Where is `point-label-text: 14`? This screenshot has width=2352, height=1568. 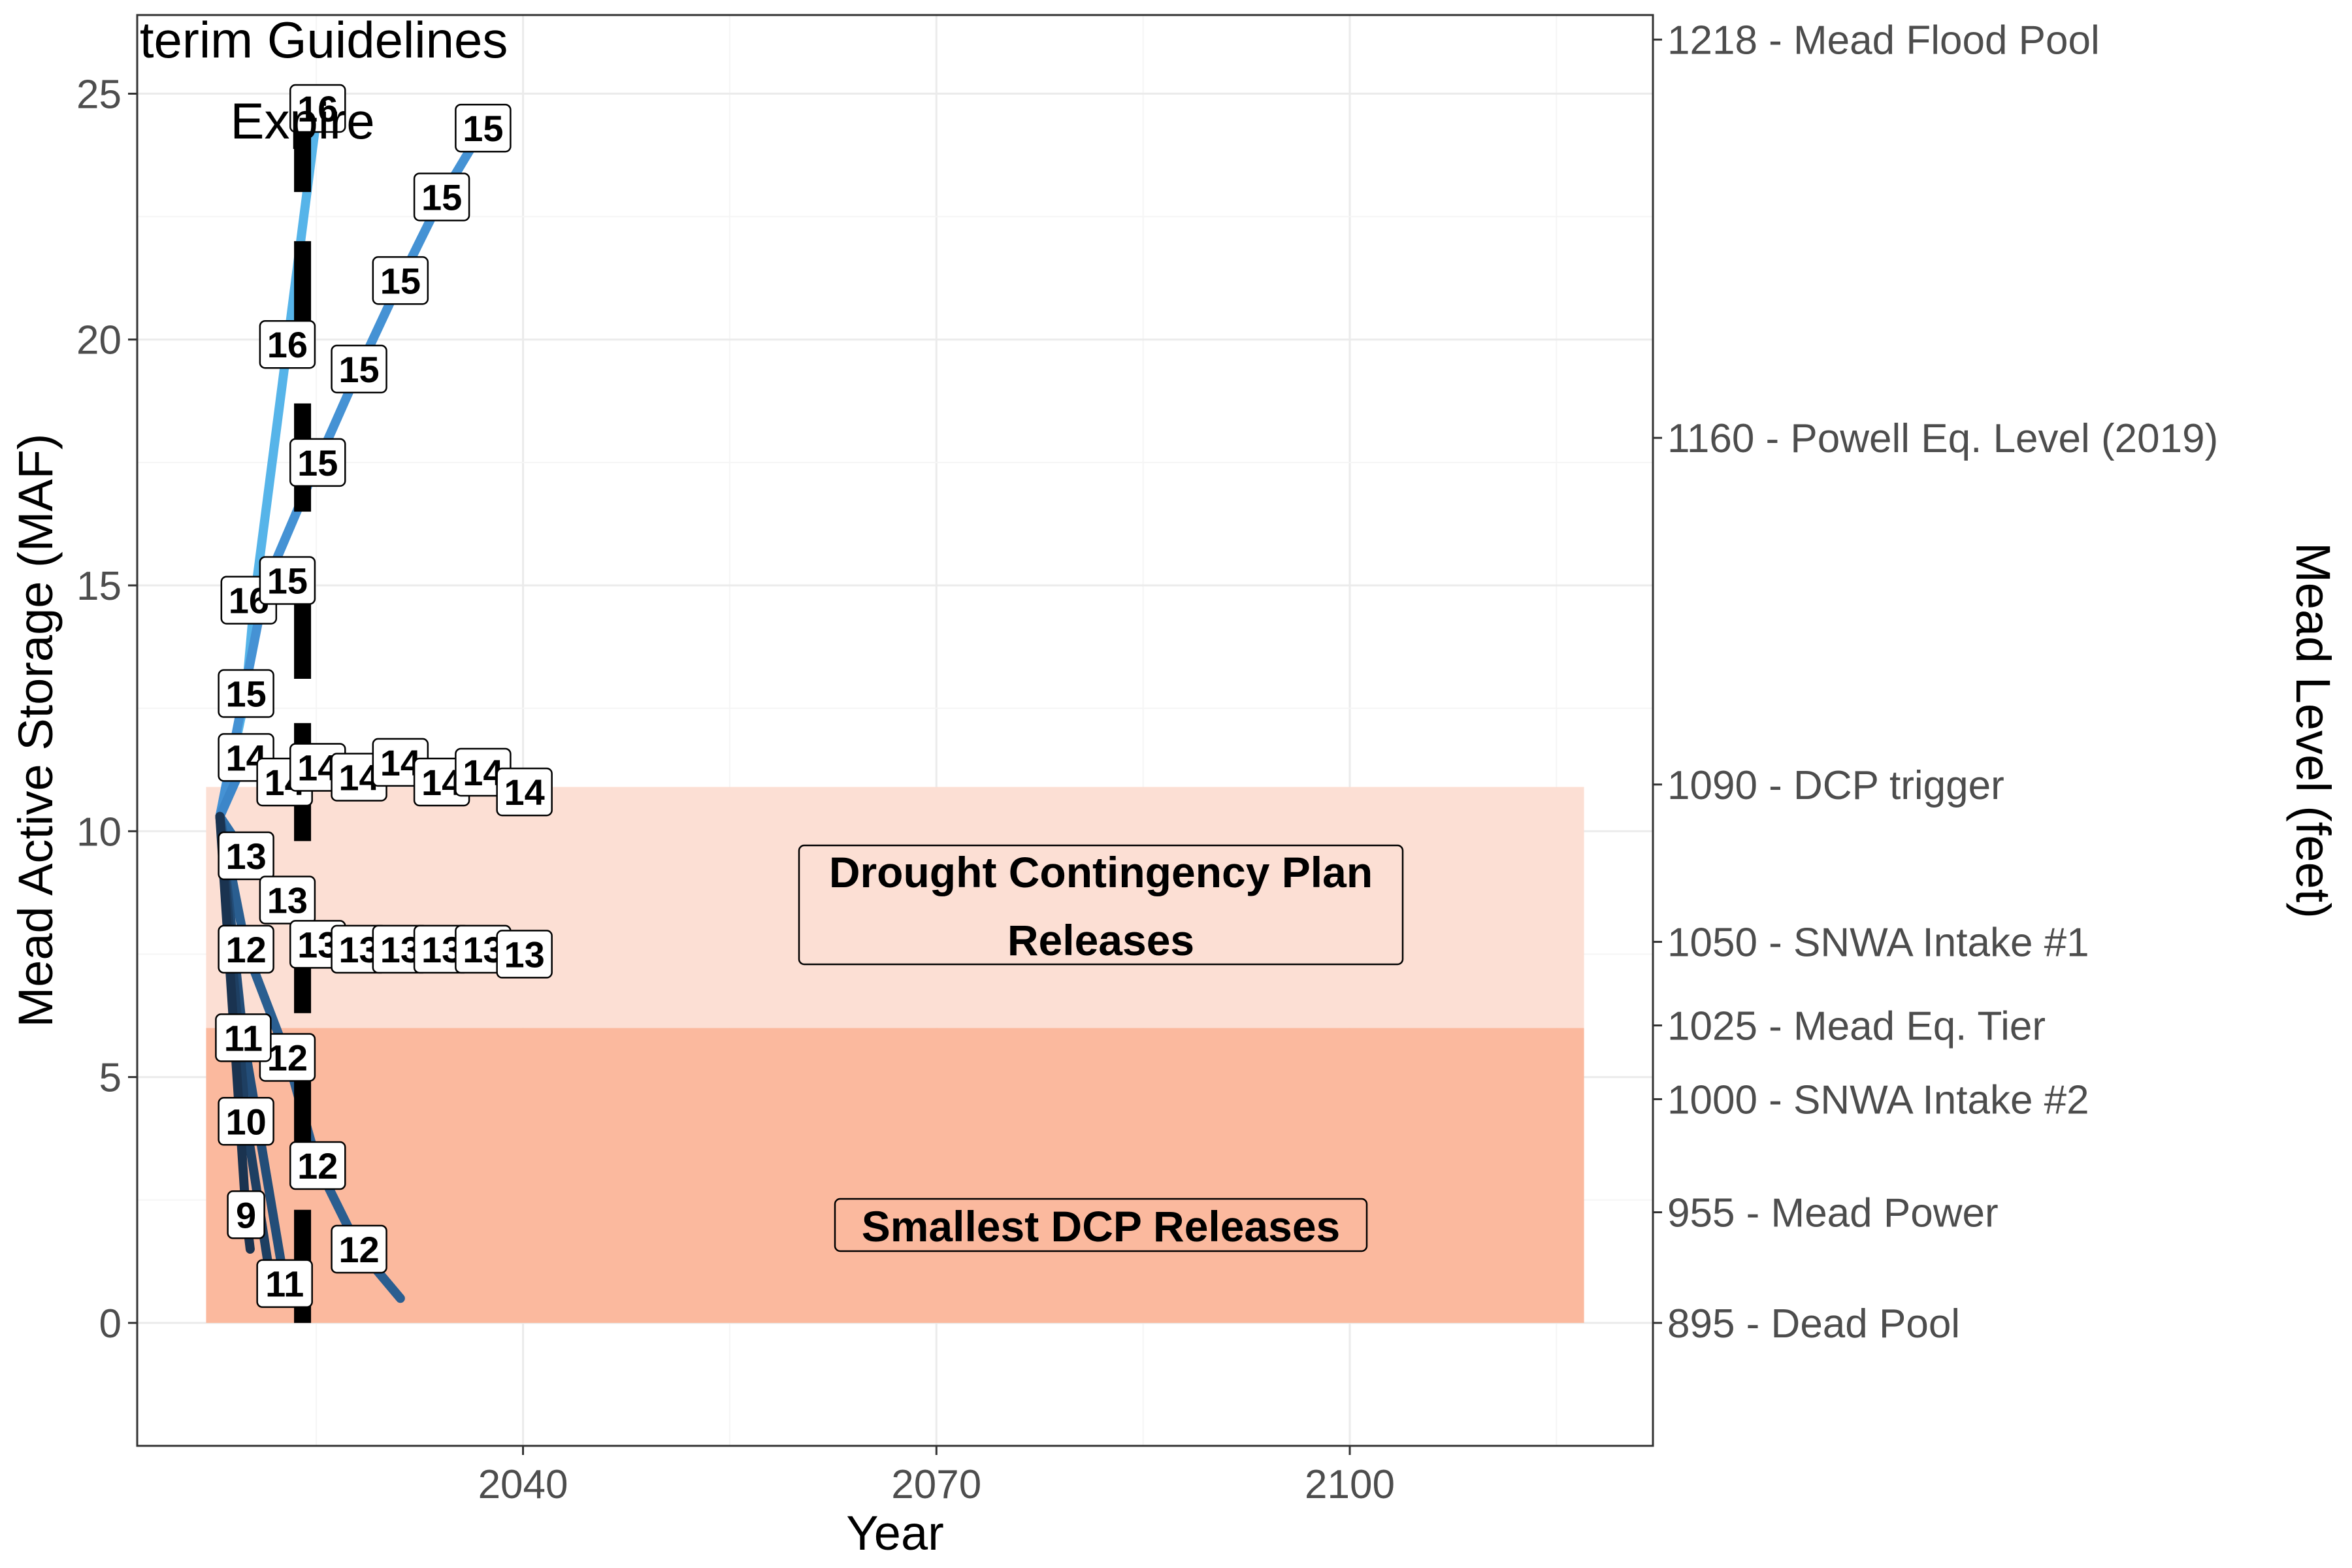 point-label-text: 14 is located at coordinates (524, 792).